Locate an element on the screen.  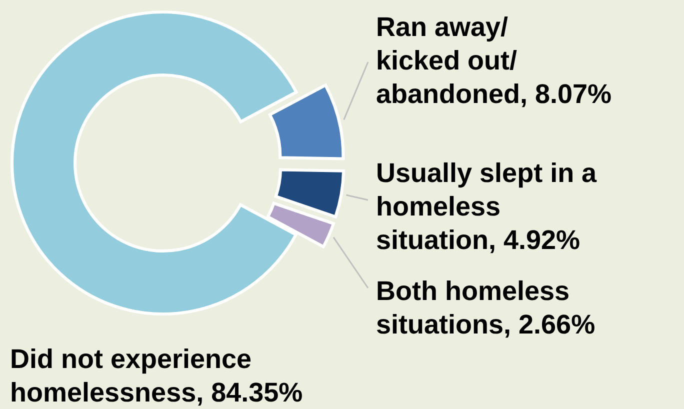
slice-label: Ran away/kicked out/abandoned, 8.07% is located at coordinates (494, 60).